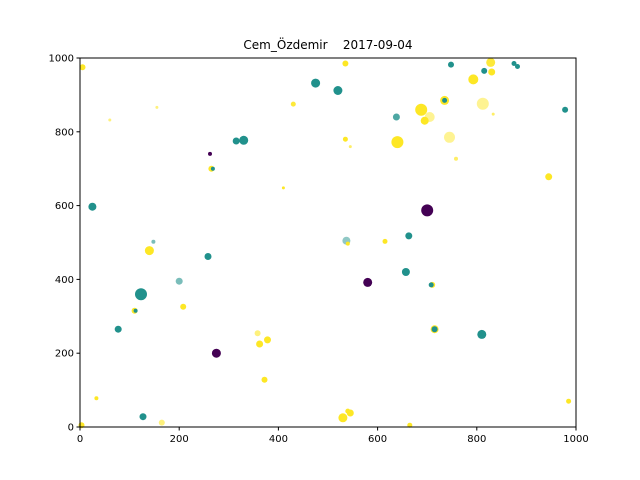 The image size is (640, 480). Describe the element at coordinates (278, 439) in the screenshot. I see `x-tick-label: 400` at that location.